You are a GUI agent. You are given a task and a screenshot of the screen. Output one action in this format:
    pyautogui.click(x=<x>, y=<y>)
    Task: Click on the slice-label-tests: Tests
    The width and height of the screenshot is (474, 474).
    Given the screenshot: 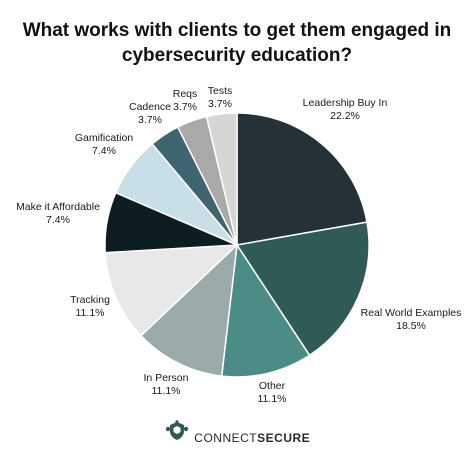 What is the action you would take?
    pyautogui.click(x=220, y=91)
    